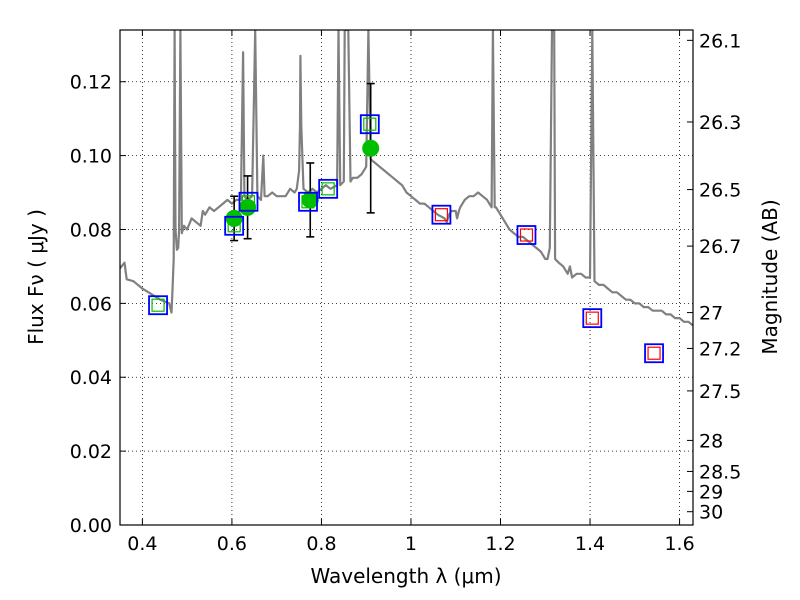 This screenshot has height=600, width=800. I want to click on x-tick-label: 1.2, so click(500, 544).